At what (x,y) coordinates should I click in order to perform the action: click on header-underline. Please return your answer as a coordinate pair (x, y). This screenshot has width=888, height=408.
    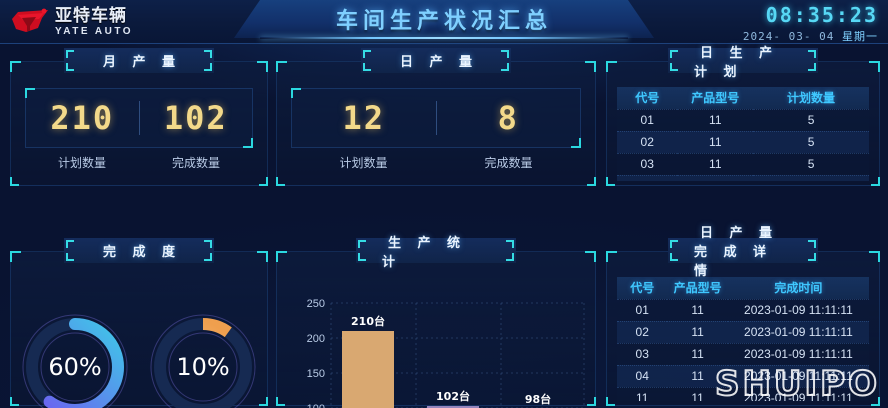
    Looking at the image, I should click on (444, 38).